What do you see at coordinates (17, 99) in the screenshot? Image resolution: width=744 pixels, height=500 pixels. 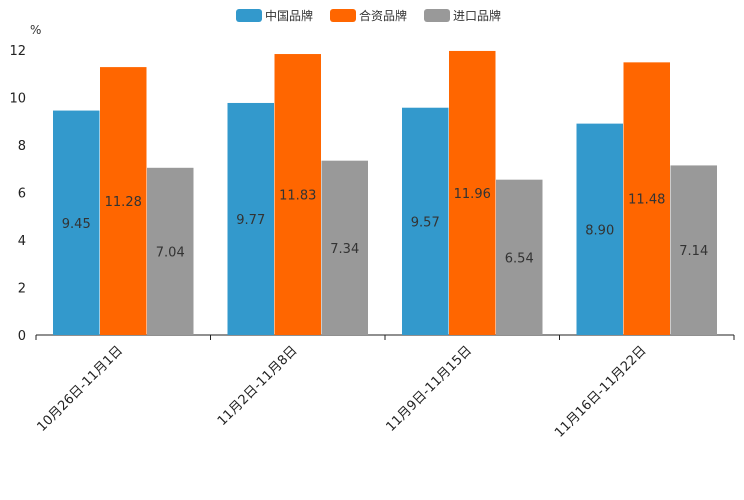 I see `y-tick-label: 10` at bounding box center [17, 99].